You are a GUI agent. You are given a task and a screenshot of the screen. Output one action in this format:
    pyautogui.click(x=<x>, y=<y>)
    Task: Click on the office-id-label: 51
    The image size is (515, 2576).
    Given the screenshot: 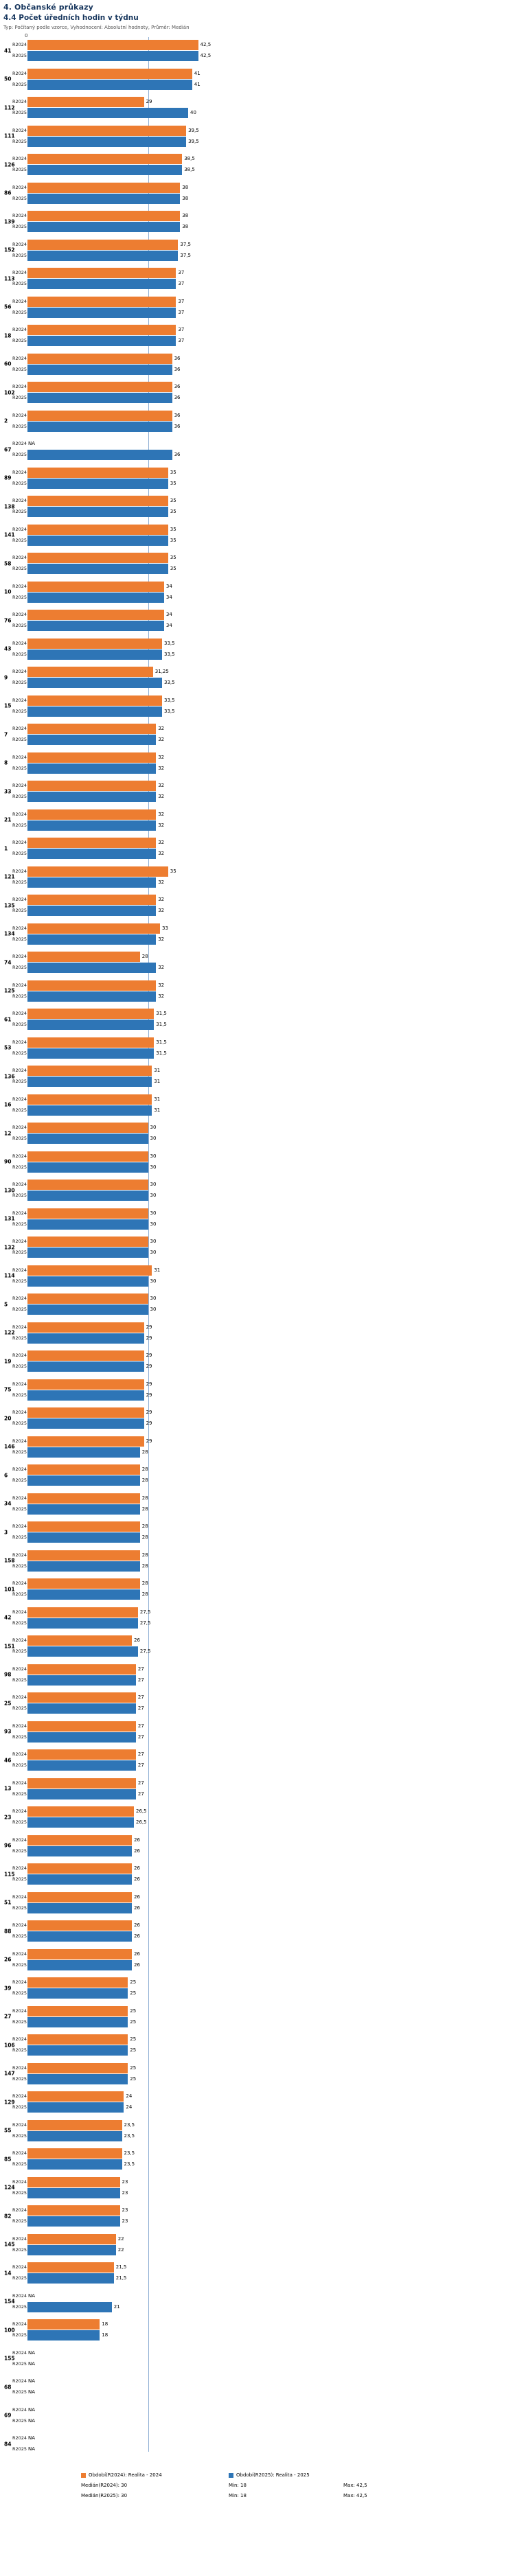 What is the action you would take?
    pyautogui.click(x=8, y=1902)
    